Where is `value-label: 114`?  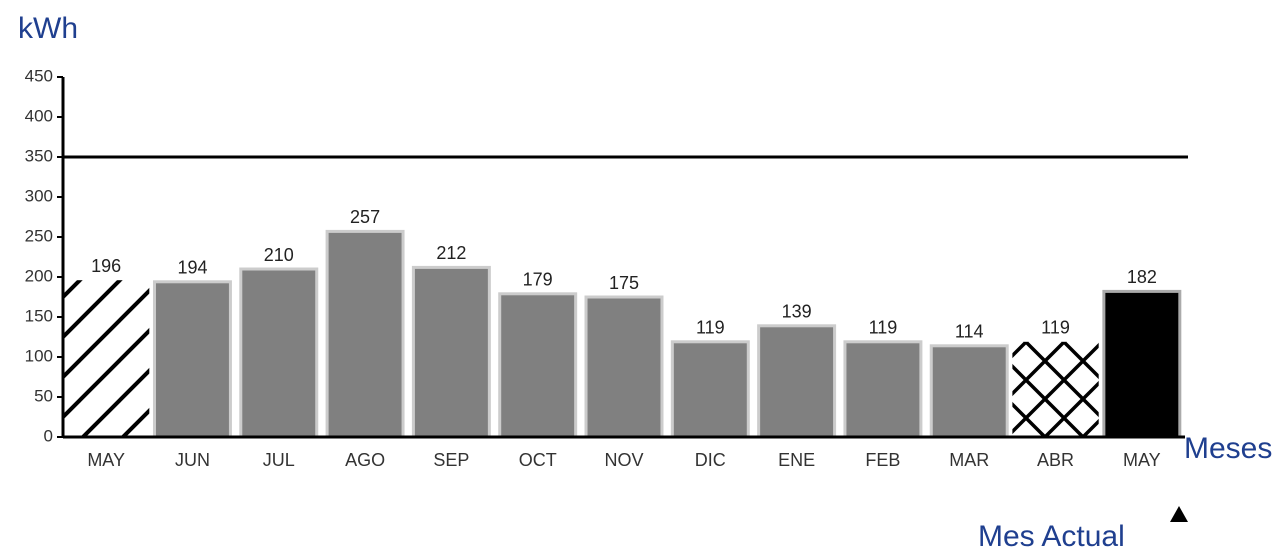
value-label: 114 is located at coordinates (969, 332).